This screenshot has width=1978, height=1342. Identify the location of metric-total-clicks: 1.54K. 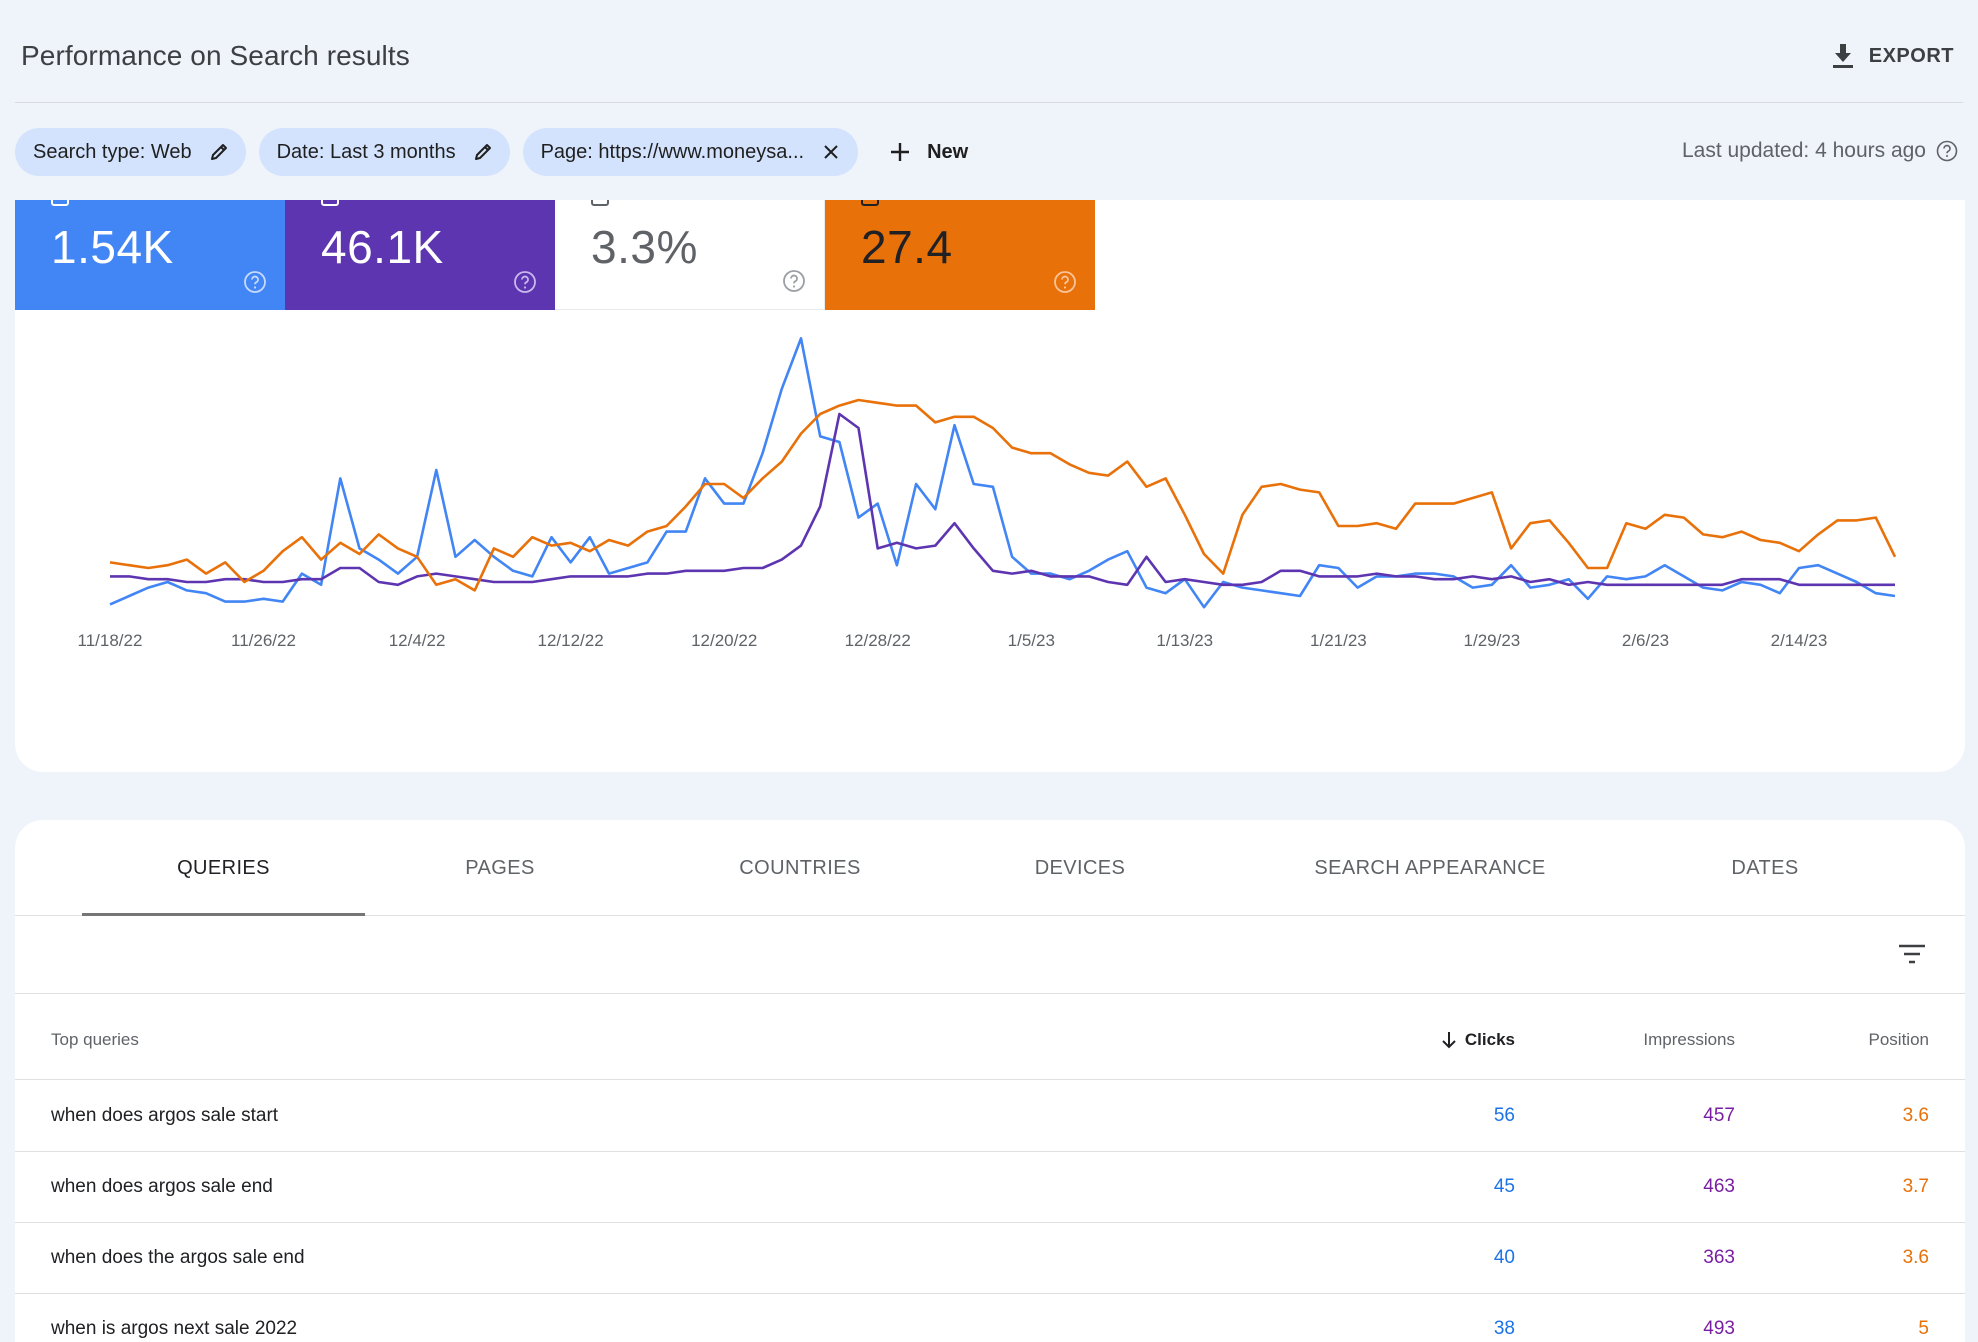
(150, 255).